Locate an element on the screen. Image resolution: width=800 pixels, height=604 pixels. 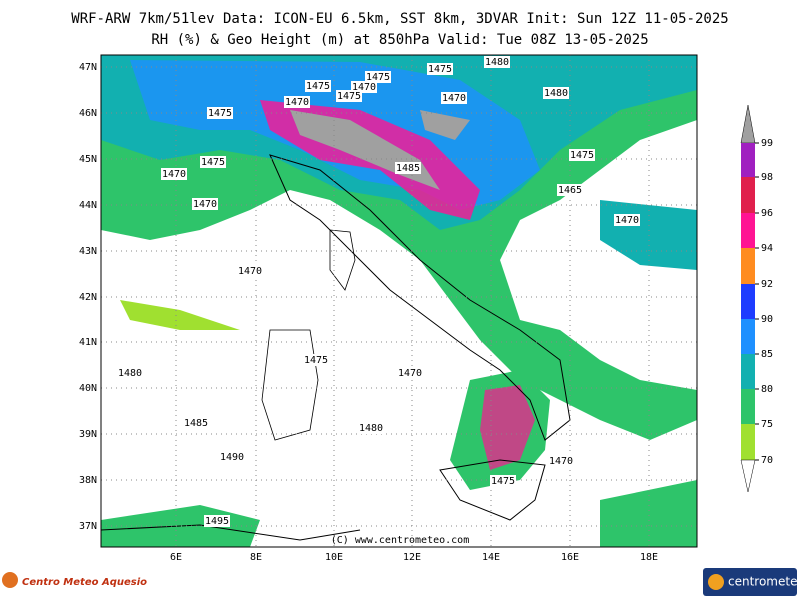
colorbar-label: 99 is located at coordinates (767, 143).